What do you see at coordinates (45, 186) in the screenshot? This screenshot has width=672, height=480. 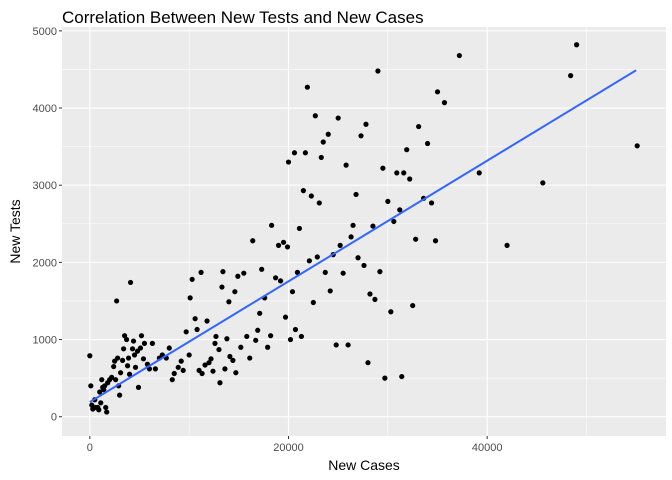 I see `y-tick-label: 3000` at bounding box center [45, 186].